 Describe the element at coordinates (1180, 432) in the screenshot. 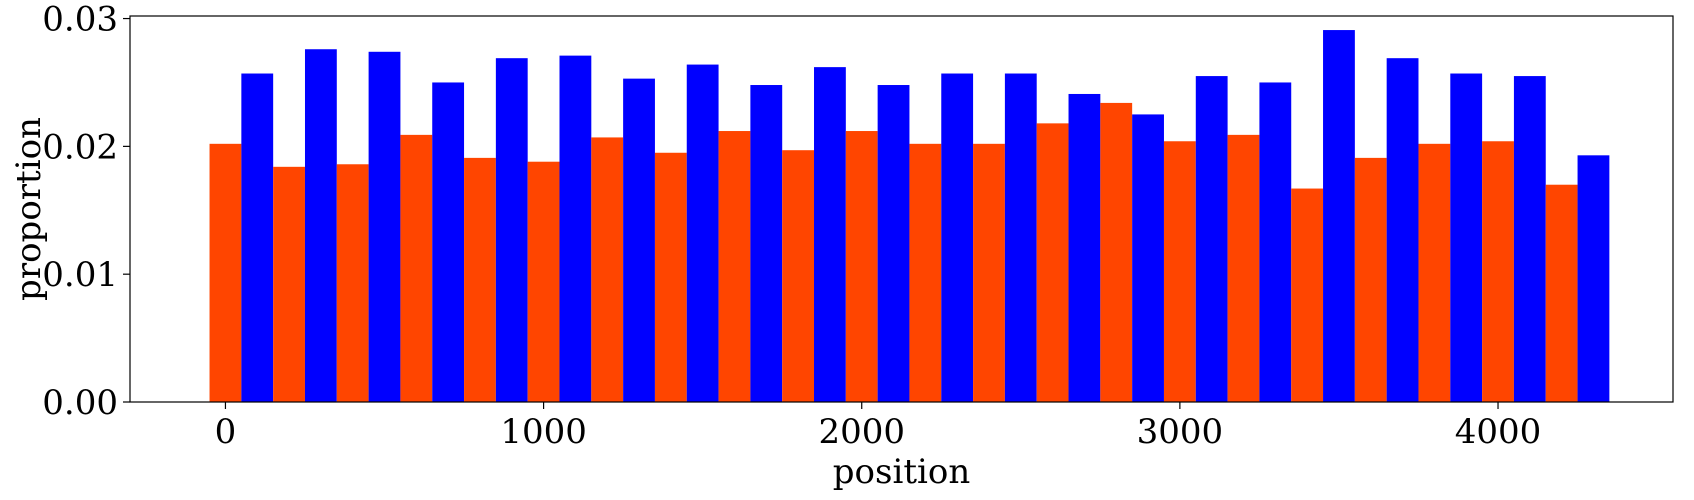

I see `x-tick-label: 3000` at that location.